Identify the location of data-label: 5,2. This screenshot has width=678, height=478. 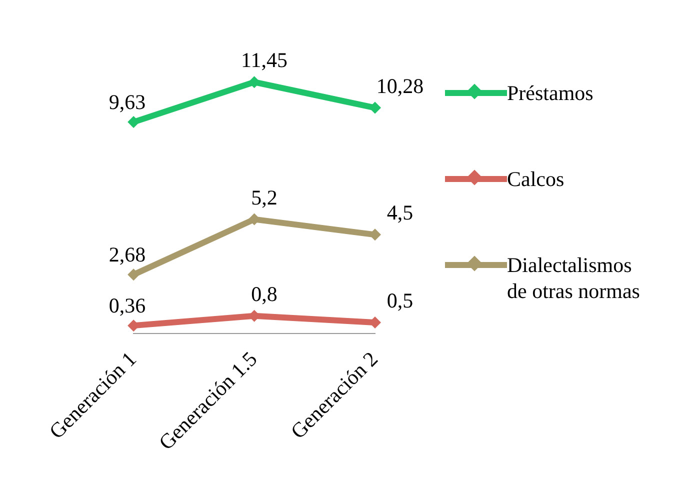
(264, 197).